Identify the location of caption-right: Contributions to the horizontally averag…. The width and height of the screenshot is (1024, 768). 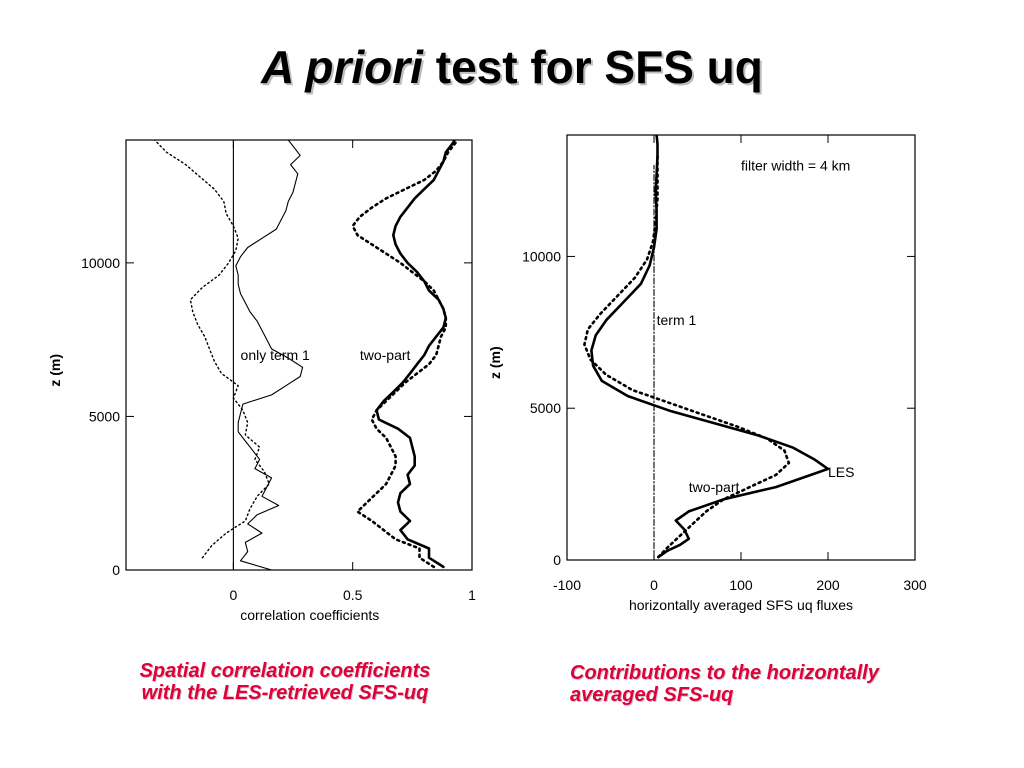
(780, 684).